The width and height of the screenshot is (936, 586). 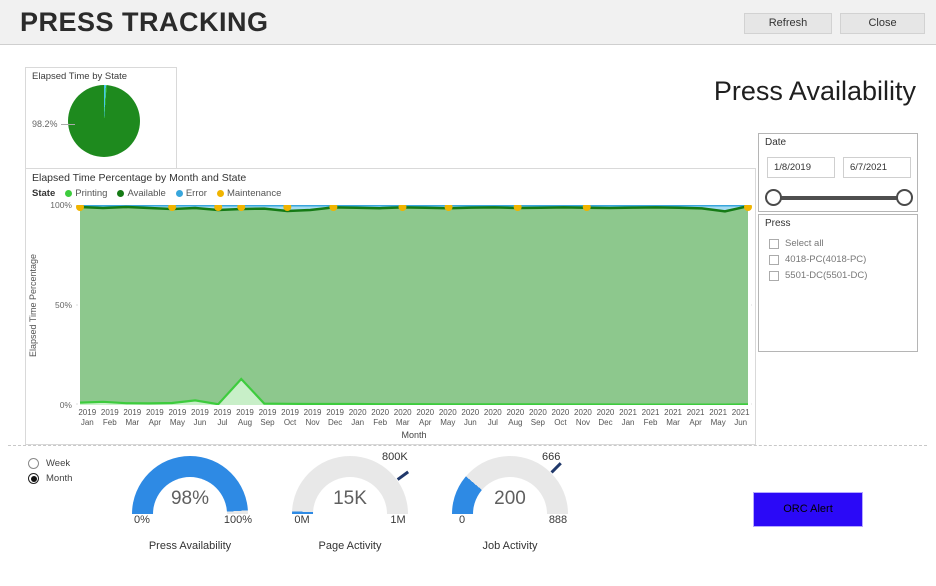 I want to click on x-axis-label: 2020 Mar, so click(x=402, y=418).